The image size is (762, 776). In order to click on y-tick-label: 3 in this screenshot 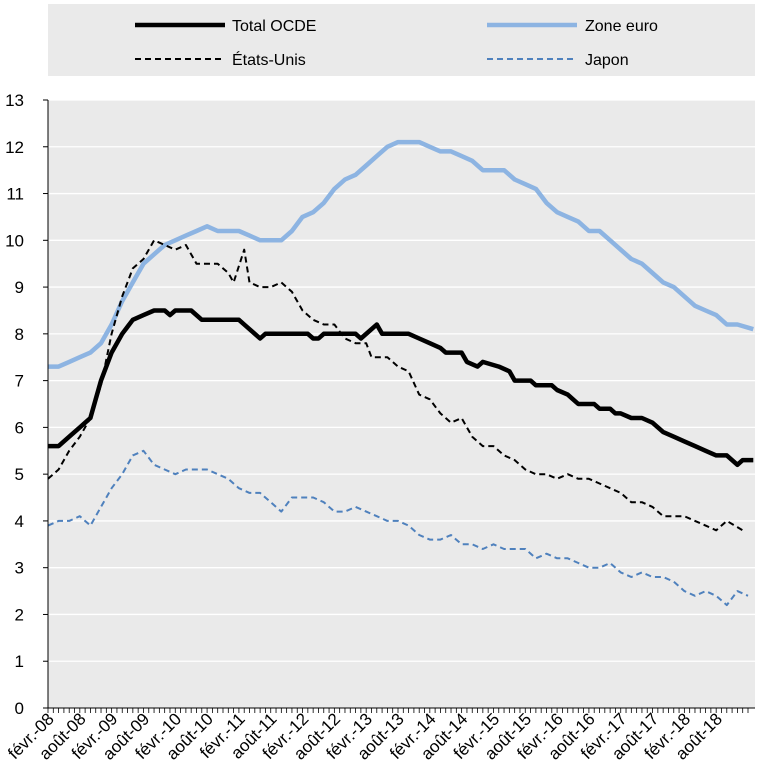, I will do `click(19, 568)`.